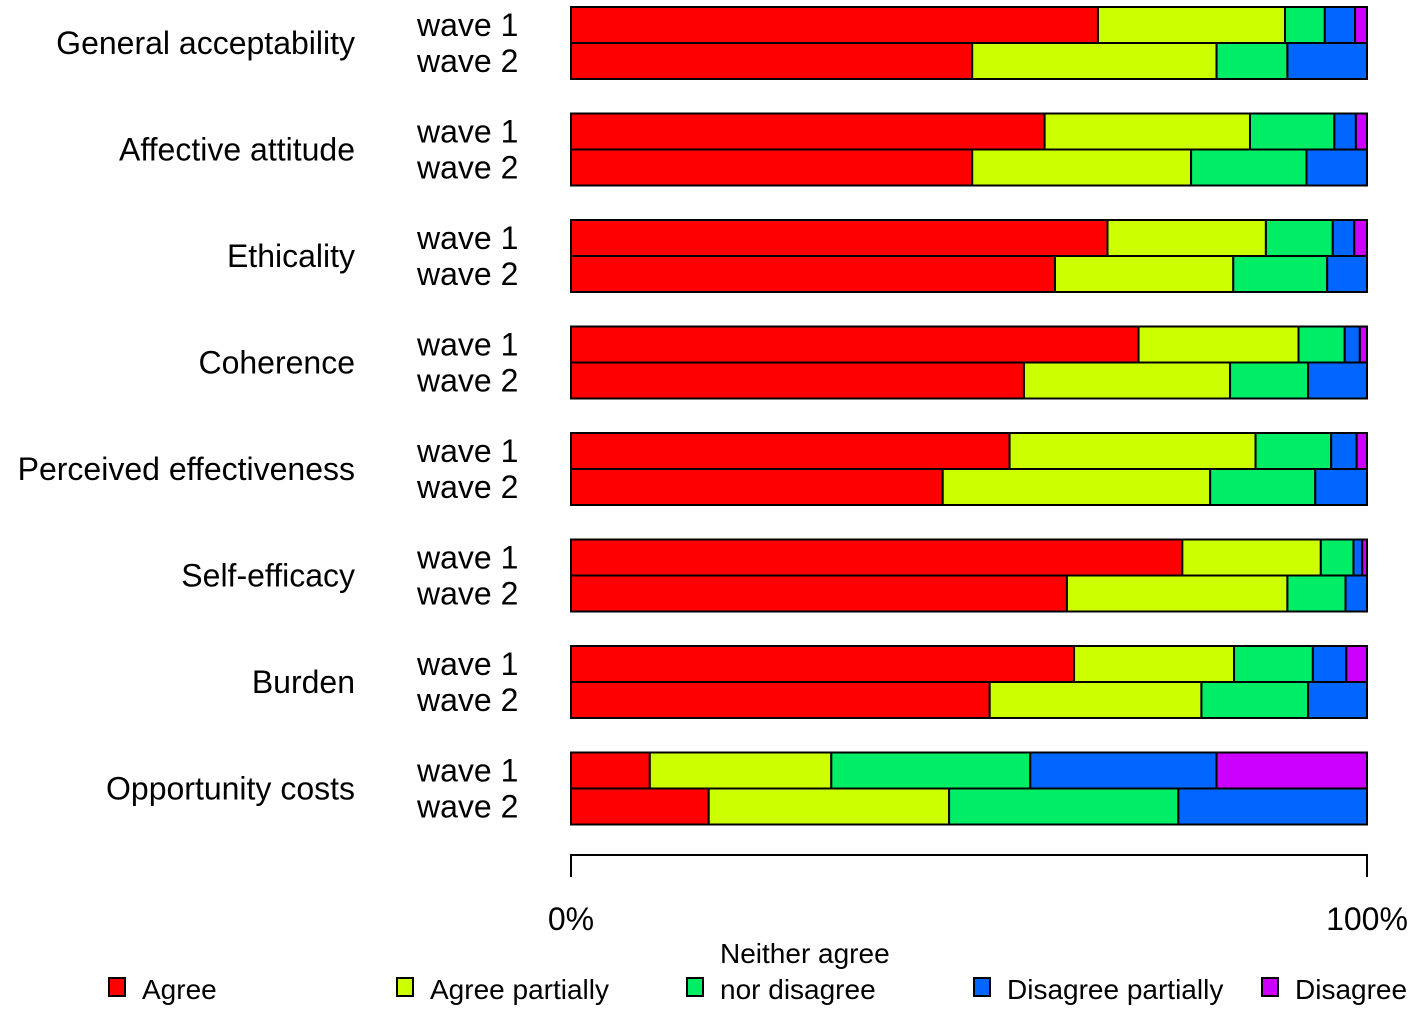 The image size is (1417, 1029). What do you see at coordinates (780, 700) in the screenshot?
I see `bar-burden-wave2-agree` at bounding box center [780, 700].